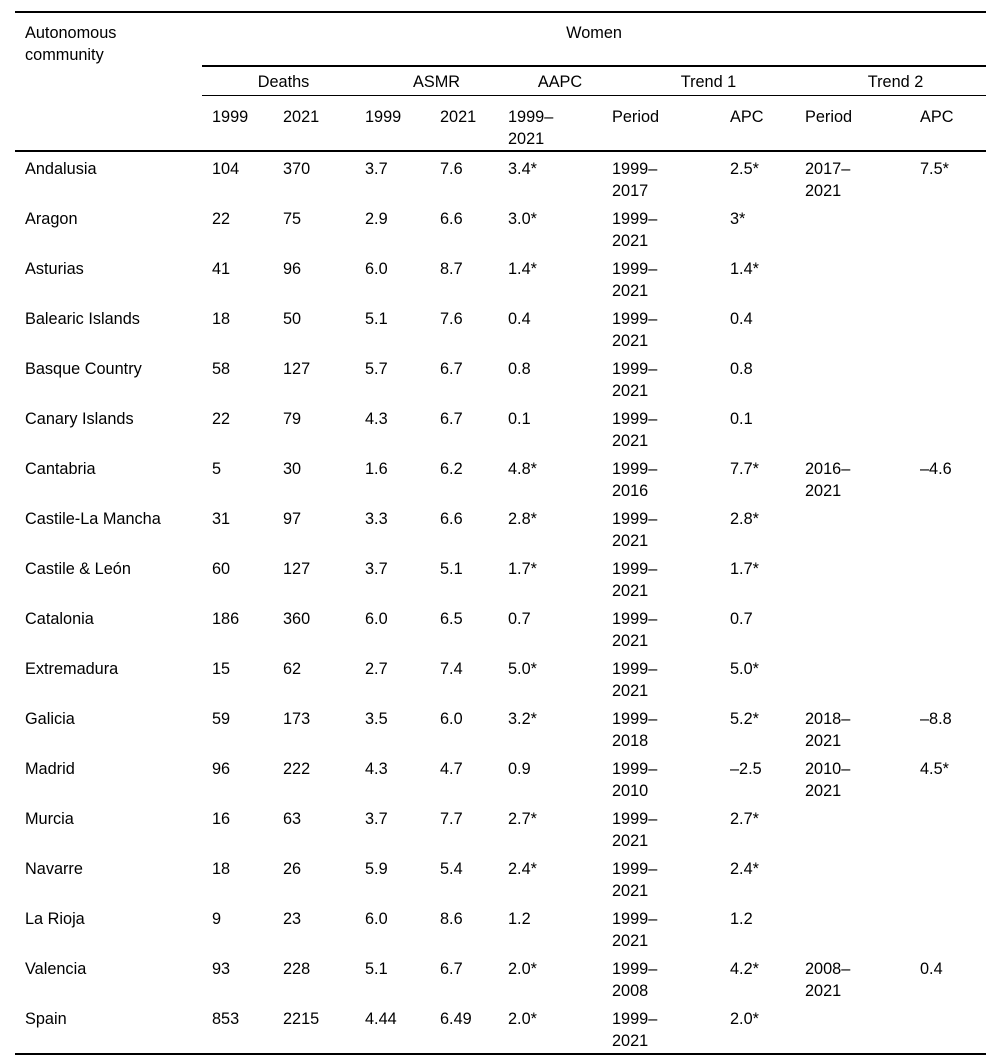 Image resolution: width=1000 pixels, height=1055 pixels. What do you see at coordinates (51, 218) in the screenshot?
I see `community-name: Aragon` at bounding box center [51, 218].